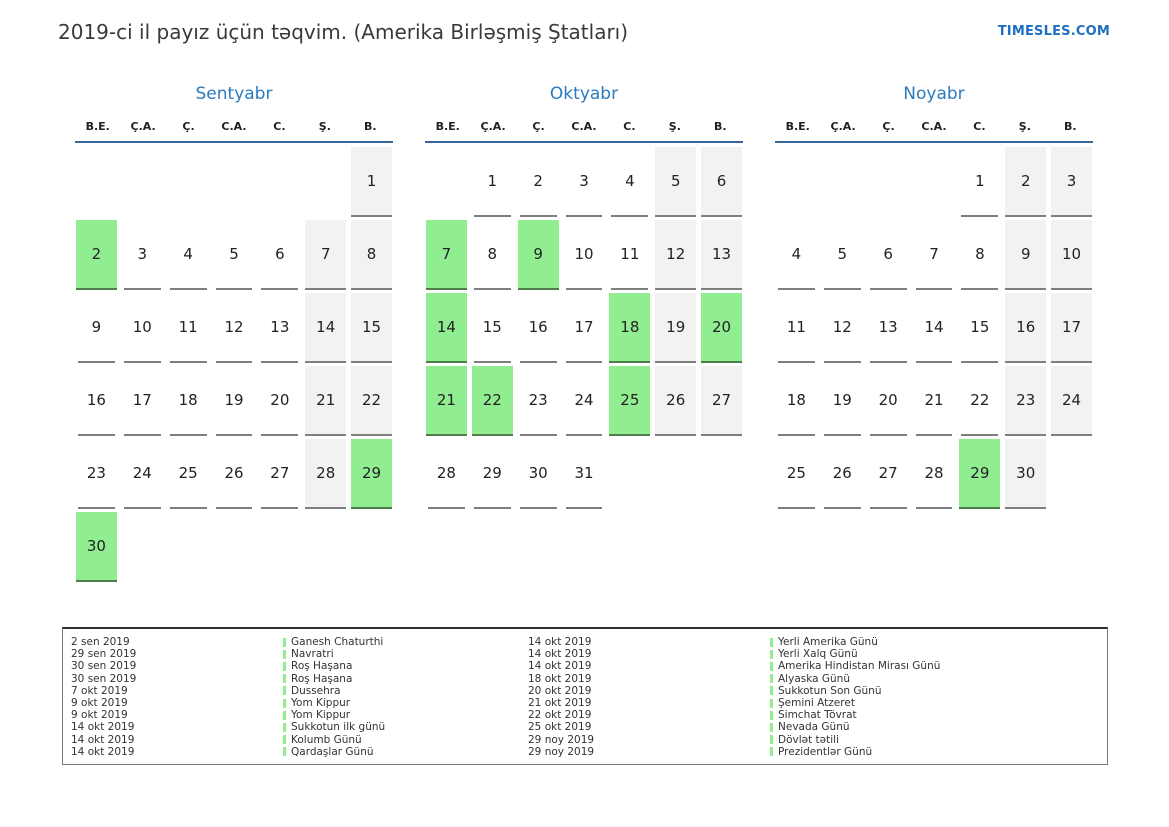  What do you see at coordinates (405, 691) in the screenshot?
I see `legend-holiday-name: Dussehra` at bounding box center [405, 691].